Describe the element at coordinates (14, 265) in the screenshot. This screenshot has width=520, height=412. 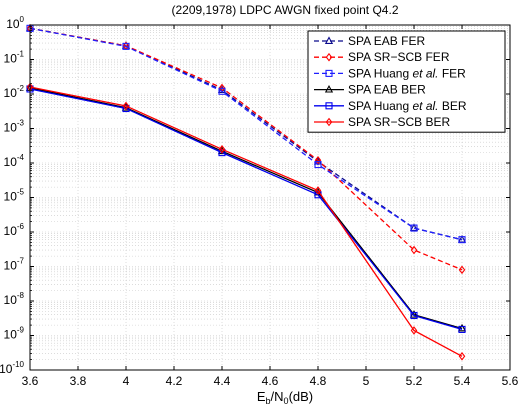
I see `y-tick-label: 10⁻⁷` at that location.